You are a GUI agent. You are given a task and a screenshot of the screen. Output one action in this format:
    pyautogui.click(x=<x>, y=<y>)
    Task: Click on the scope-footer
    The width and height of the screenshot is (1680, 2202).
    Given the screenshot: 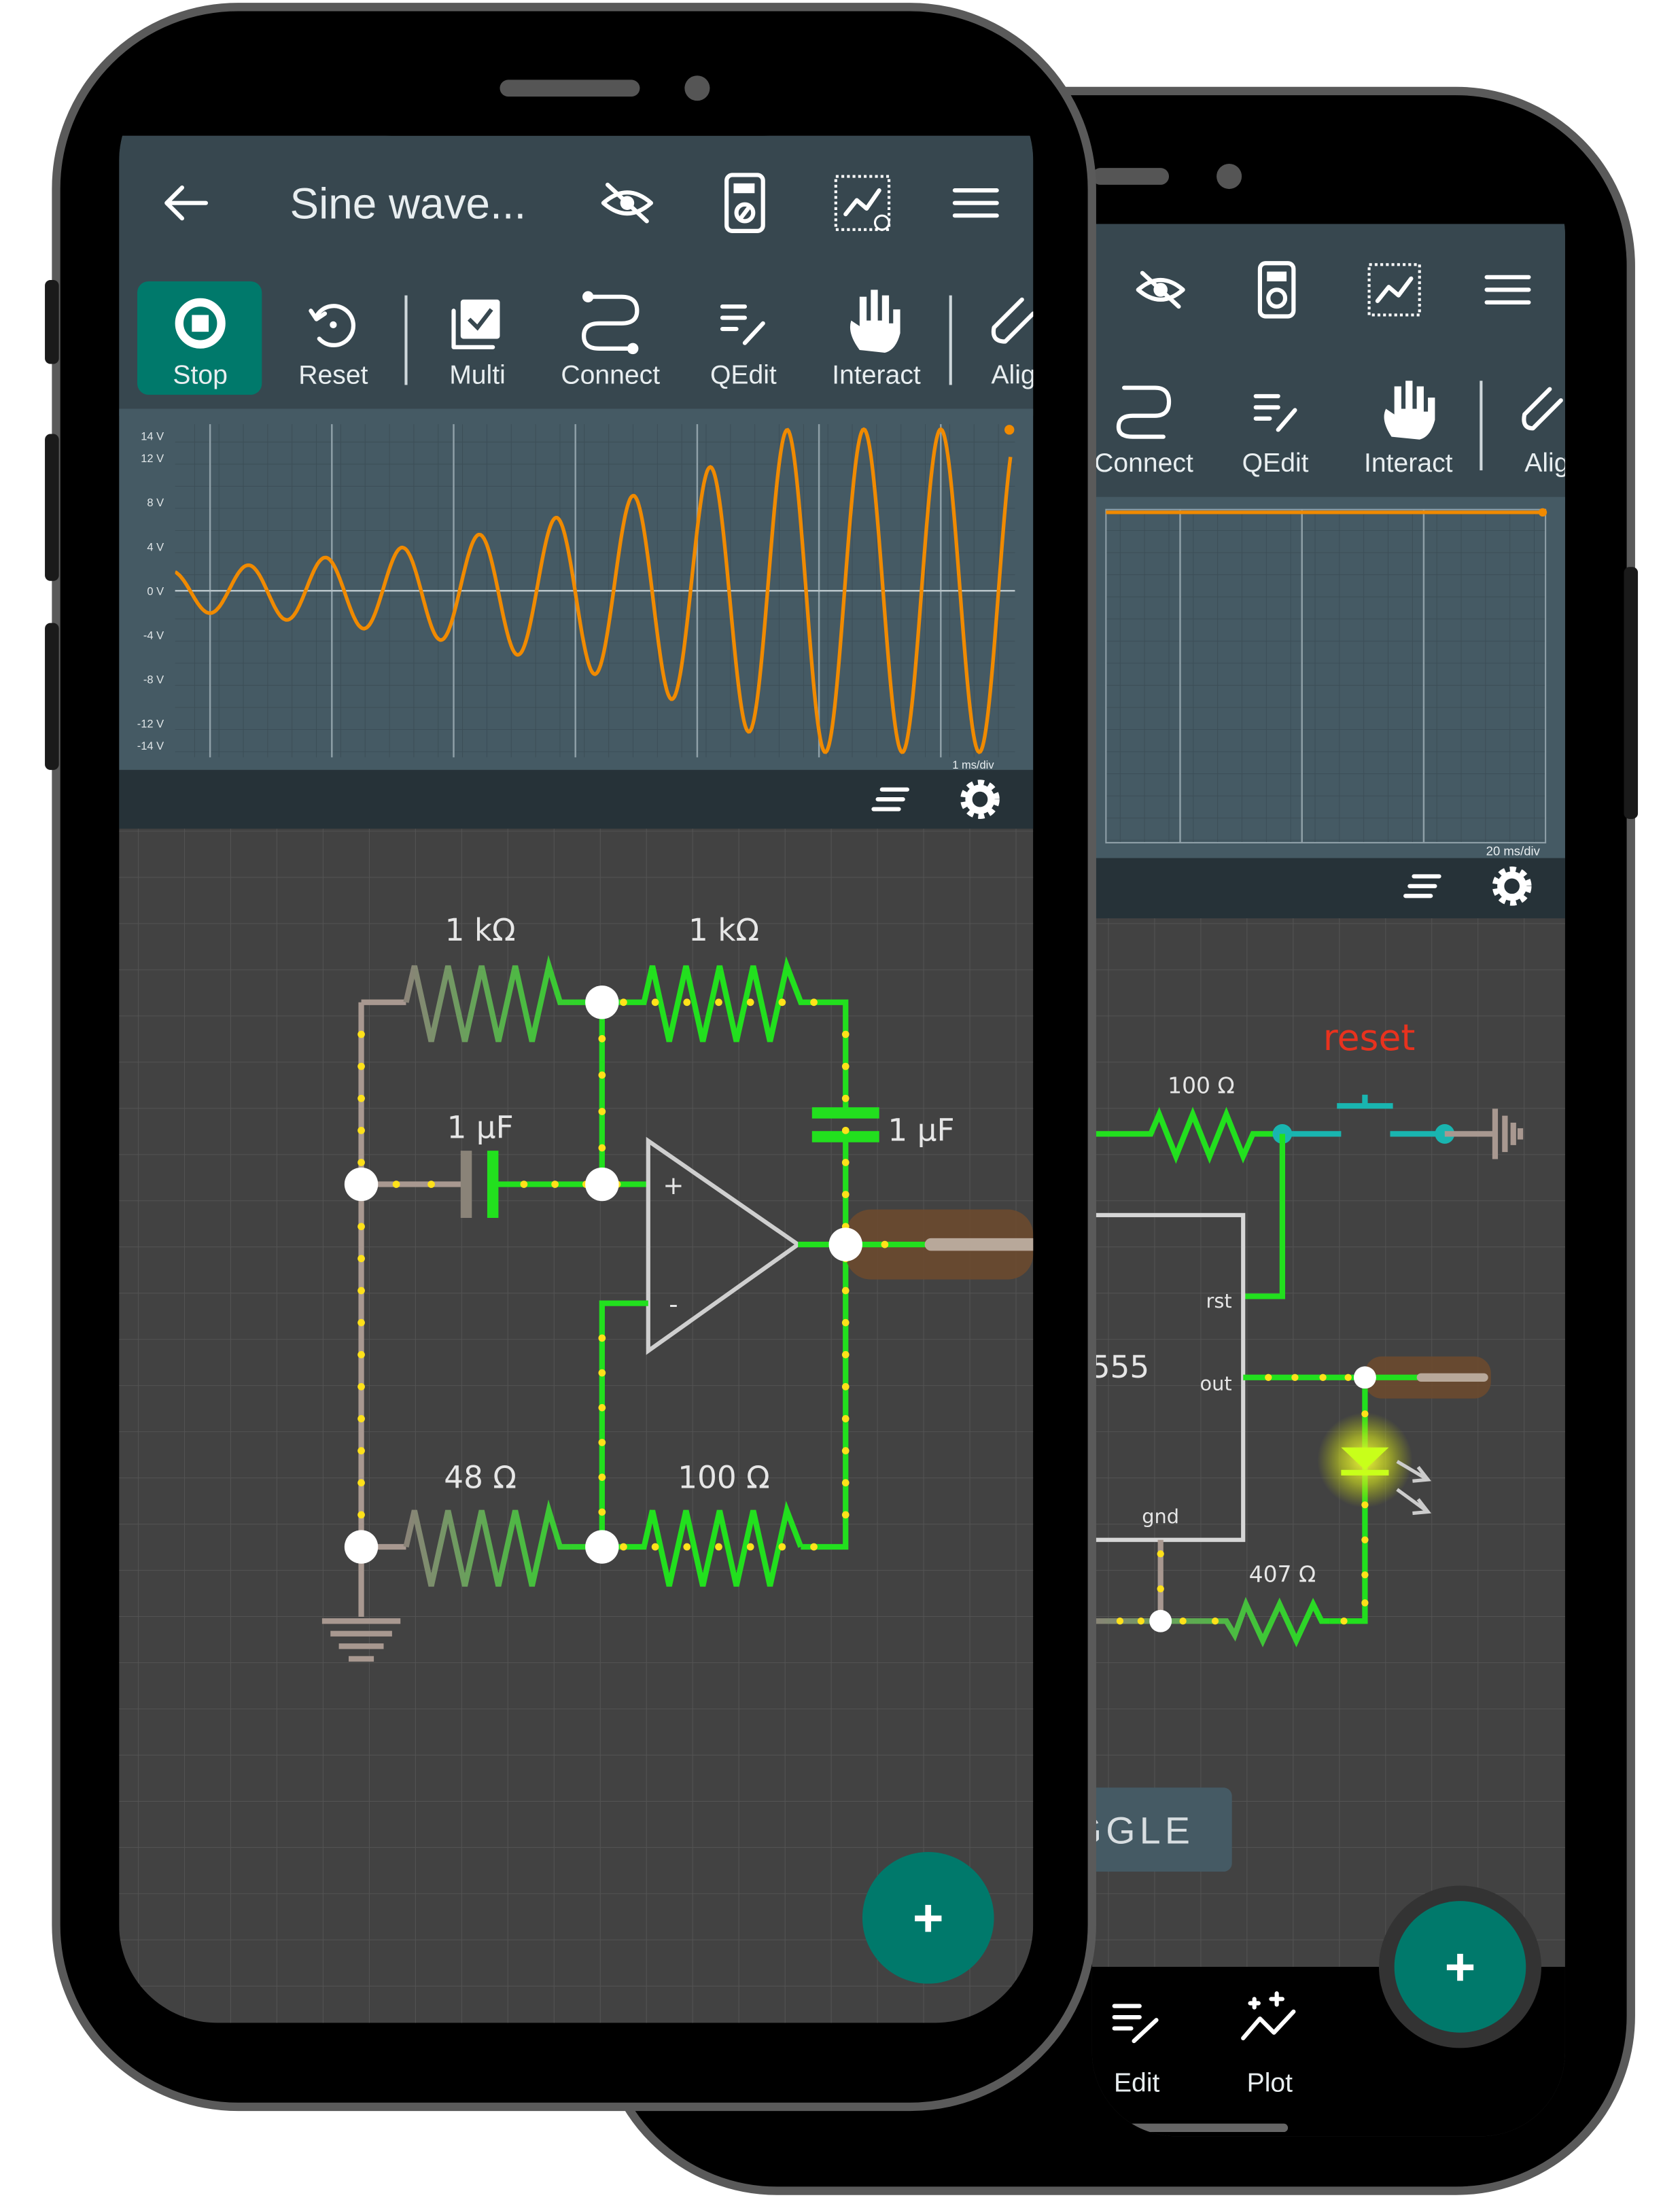 What is the action you would take?
    pyautogui.click(x=1328, y=888)
    